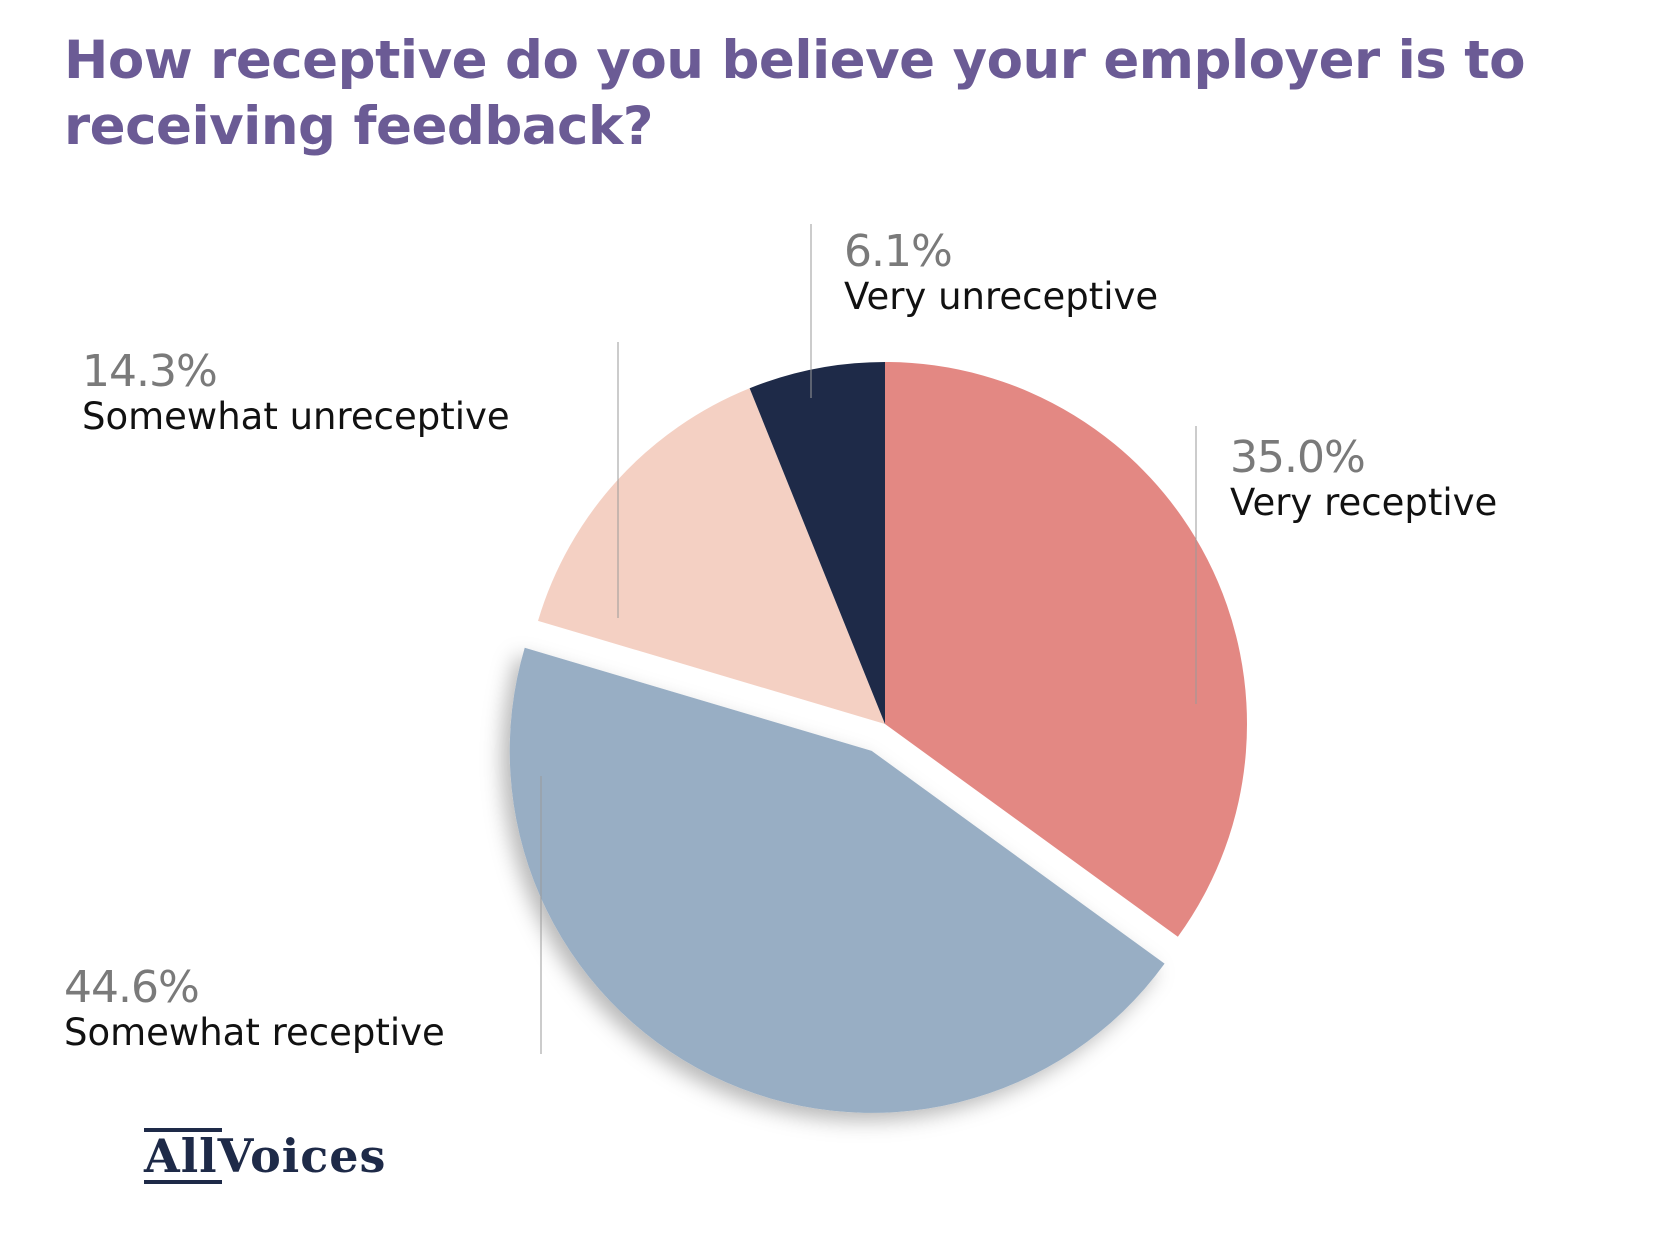 The width and height of the screenshot is (1667, 1251). I want to click on value-very-receptive: 35.0%, so click(1298, 457).